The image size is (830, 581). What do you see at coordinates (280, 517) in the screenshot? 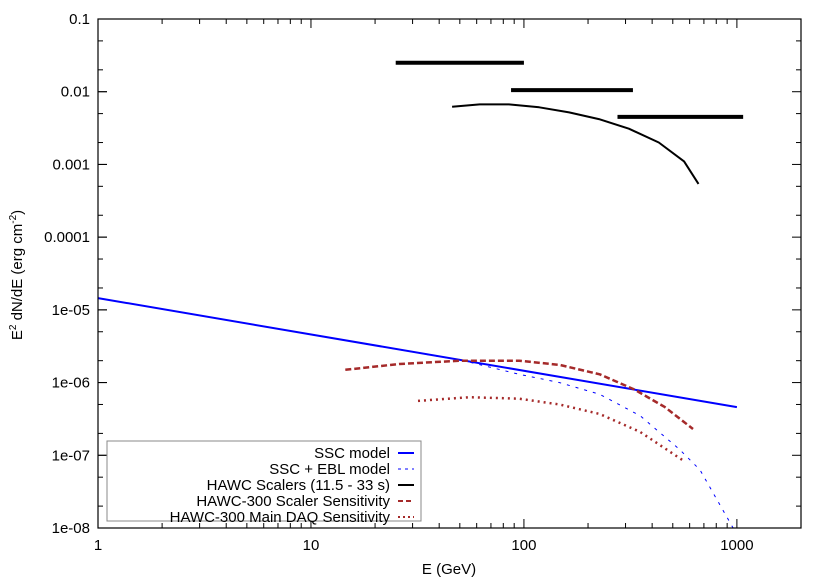
I see `legend-label: HAWC-300 Main DAQ Sensitivity` at bounding box center [280, 517].